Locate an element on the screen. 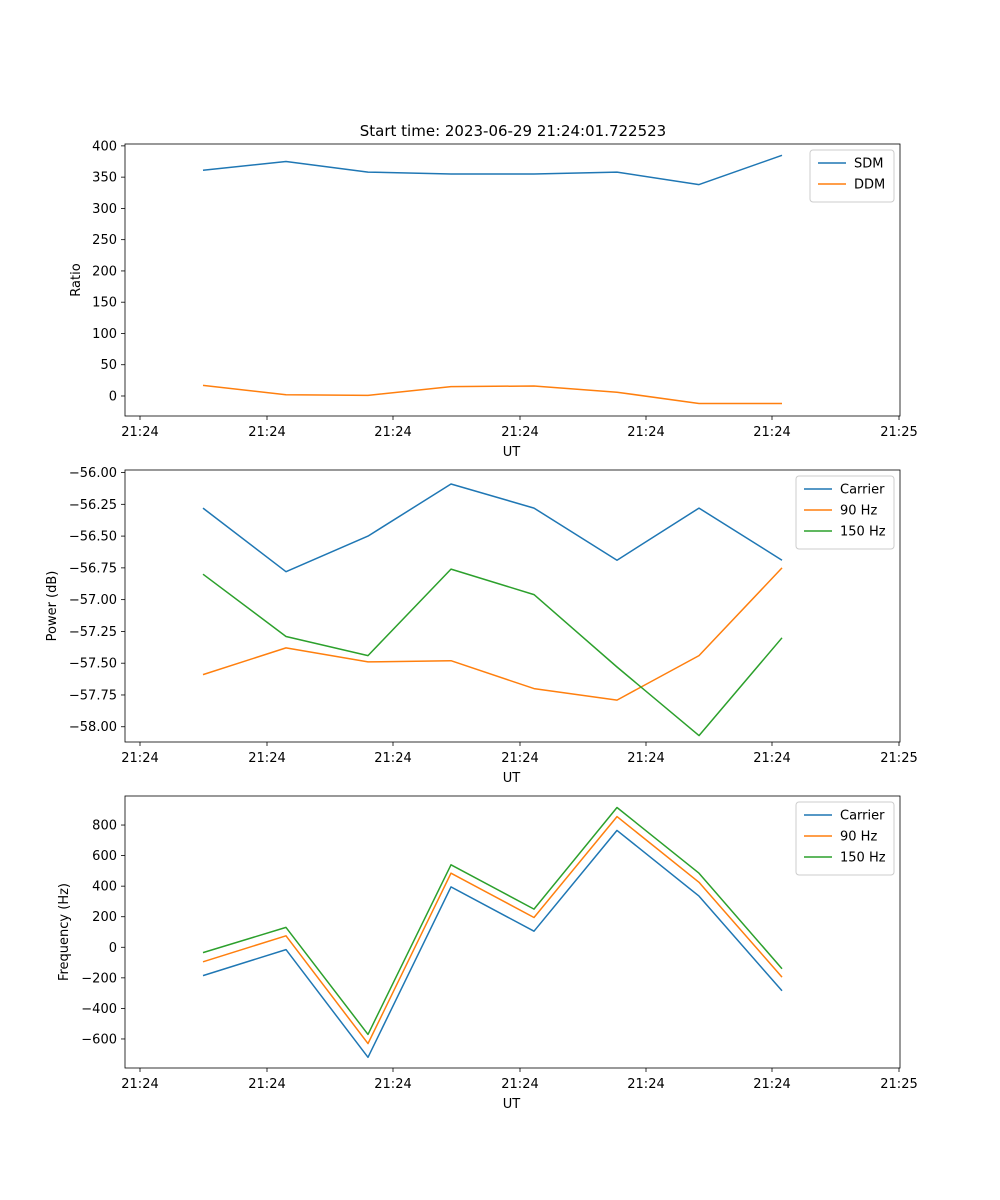 The width and height of the screenshot is (1000, 1200). y-tick-label: −400 is located at coordinates (99, 1009).